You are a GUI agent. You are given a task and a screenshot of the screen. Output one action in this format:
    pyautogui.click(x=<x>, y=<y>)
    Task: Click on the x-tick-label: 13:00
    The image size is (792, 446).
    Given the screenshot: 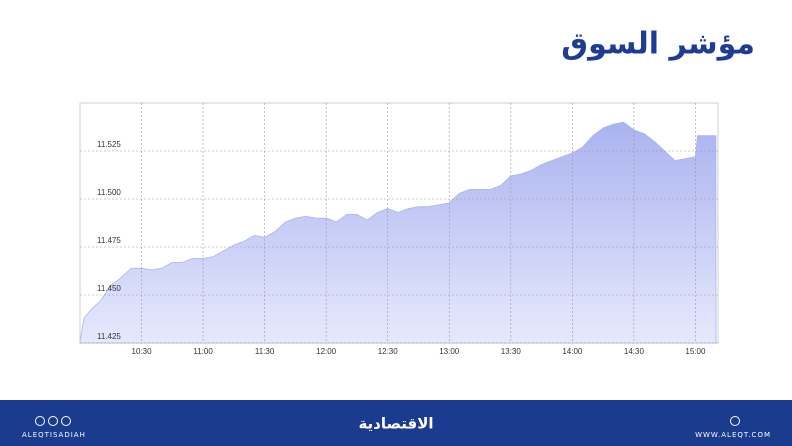 What is the action you would take?
    pyautogui.click(x=449, y=351)
    